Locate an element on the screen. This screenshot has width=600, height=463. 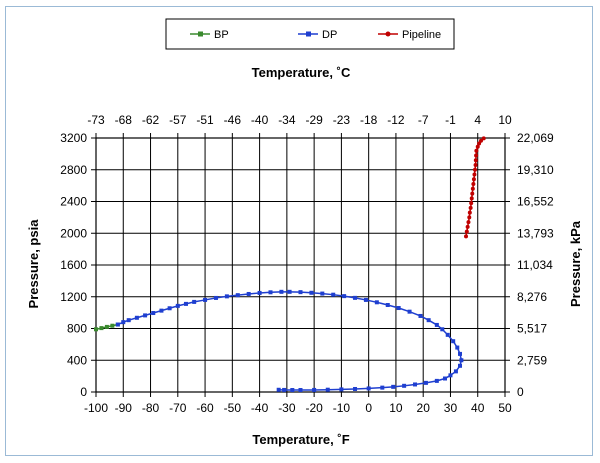
x-top-tick-label: -23 is located at coordinates (342, 120).